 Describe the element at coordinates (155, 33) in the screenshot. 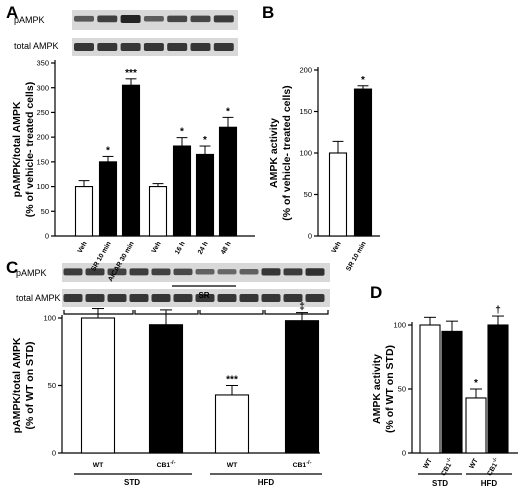

I see `blot-a-bands` at that location.